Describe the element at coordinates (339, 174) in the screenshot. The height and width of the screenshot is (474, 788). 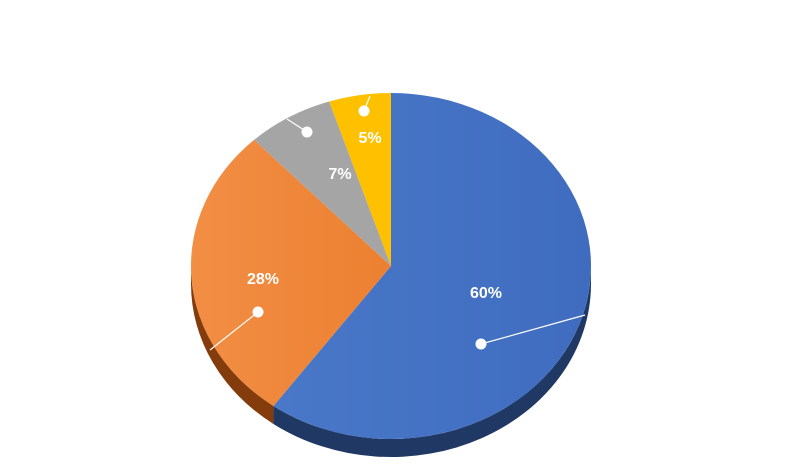
I see `data-label: 7%` at that location.